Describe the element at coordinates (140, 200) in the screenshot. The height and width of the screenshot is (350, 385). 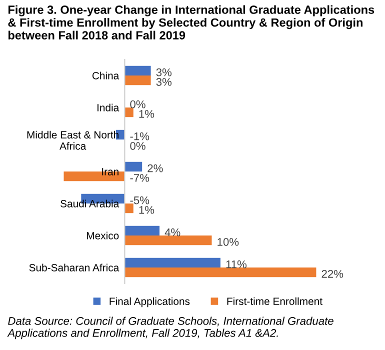
I see `data-label: -5%` at that location.